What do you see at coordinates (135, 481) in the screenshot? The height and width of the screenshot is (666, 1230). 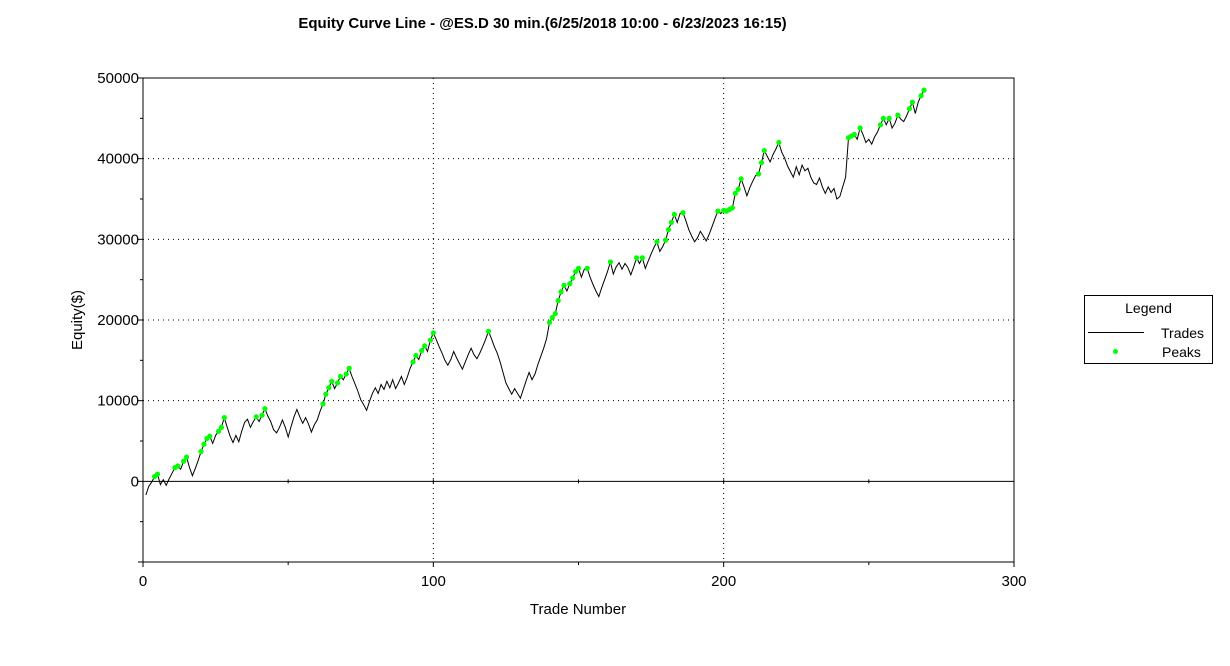 I see `y-tick-label: 0` at bounding box center [135, 481].